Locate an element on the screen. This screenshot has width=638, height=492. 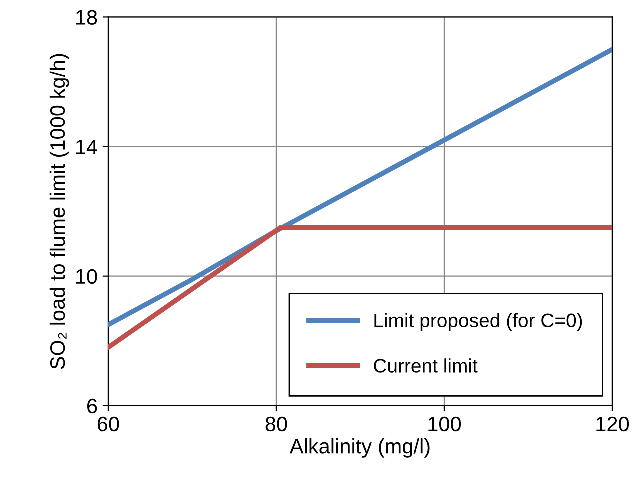
y-axis-title: SO₂ load to flume limit (1000 kg/h) is located at coordinates (60, 212).